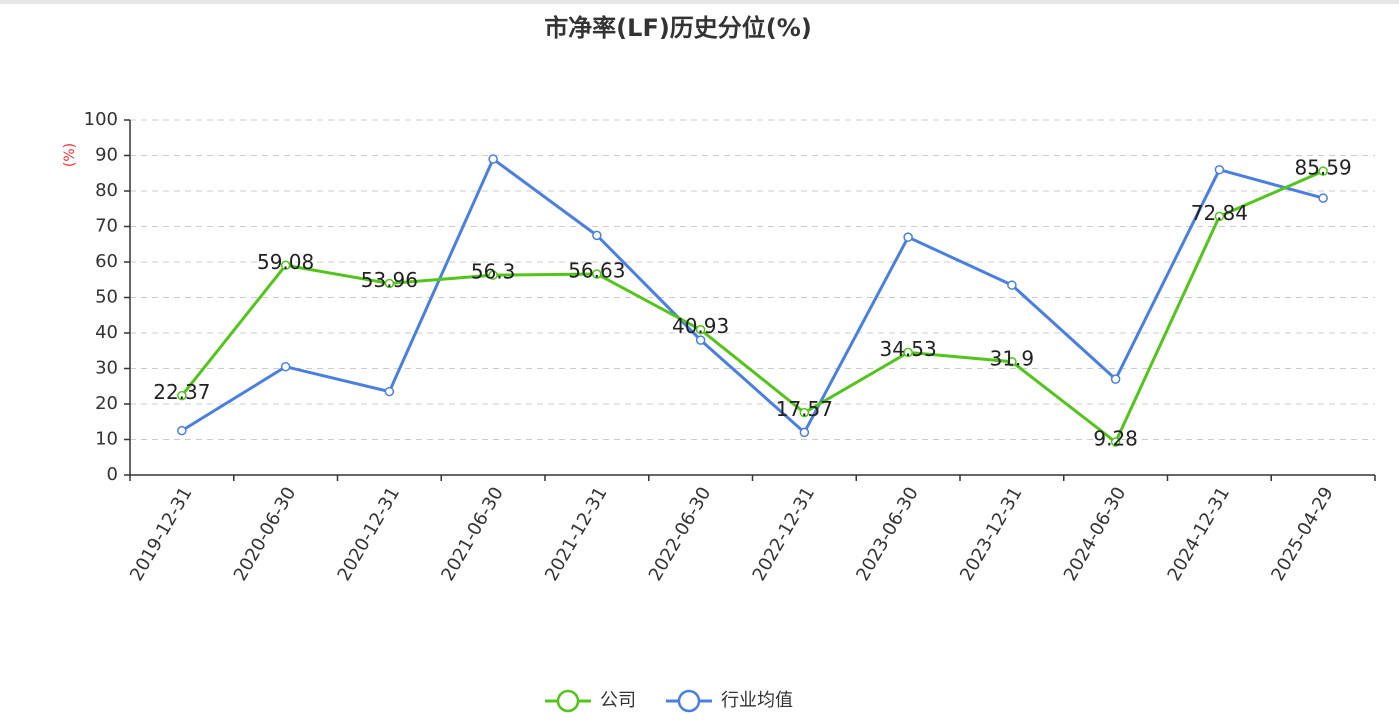 This screenshot has height=728, width=1399. What do you see at coordinates (106, 190) in the screenshot?
I see `y-tick-label: 80` at bounding box center [106, 190].